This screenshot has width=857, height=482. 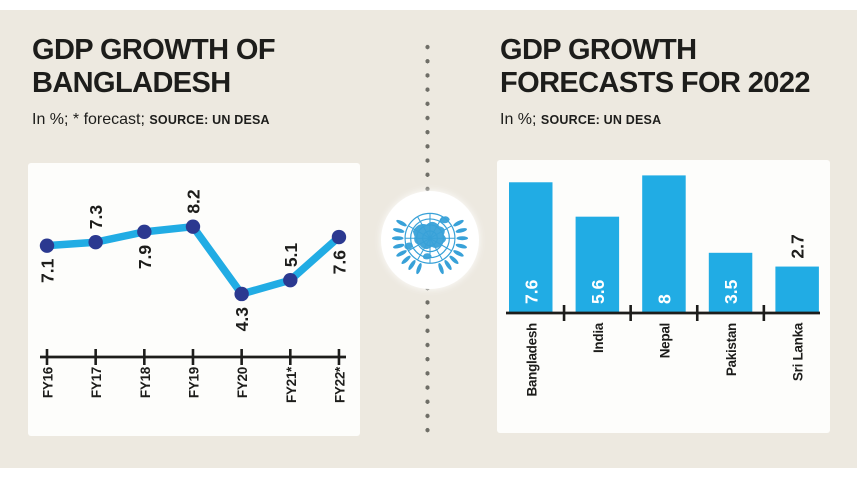 What do you see at coordinates (598, 291) in the screenshot?
I see `bar-value-label: 5.6` at bounding box center [598, 291].